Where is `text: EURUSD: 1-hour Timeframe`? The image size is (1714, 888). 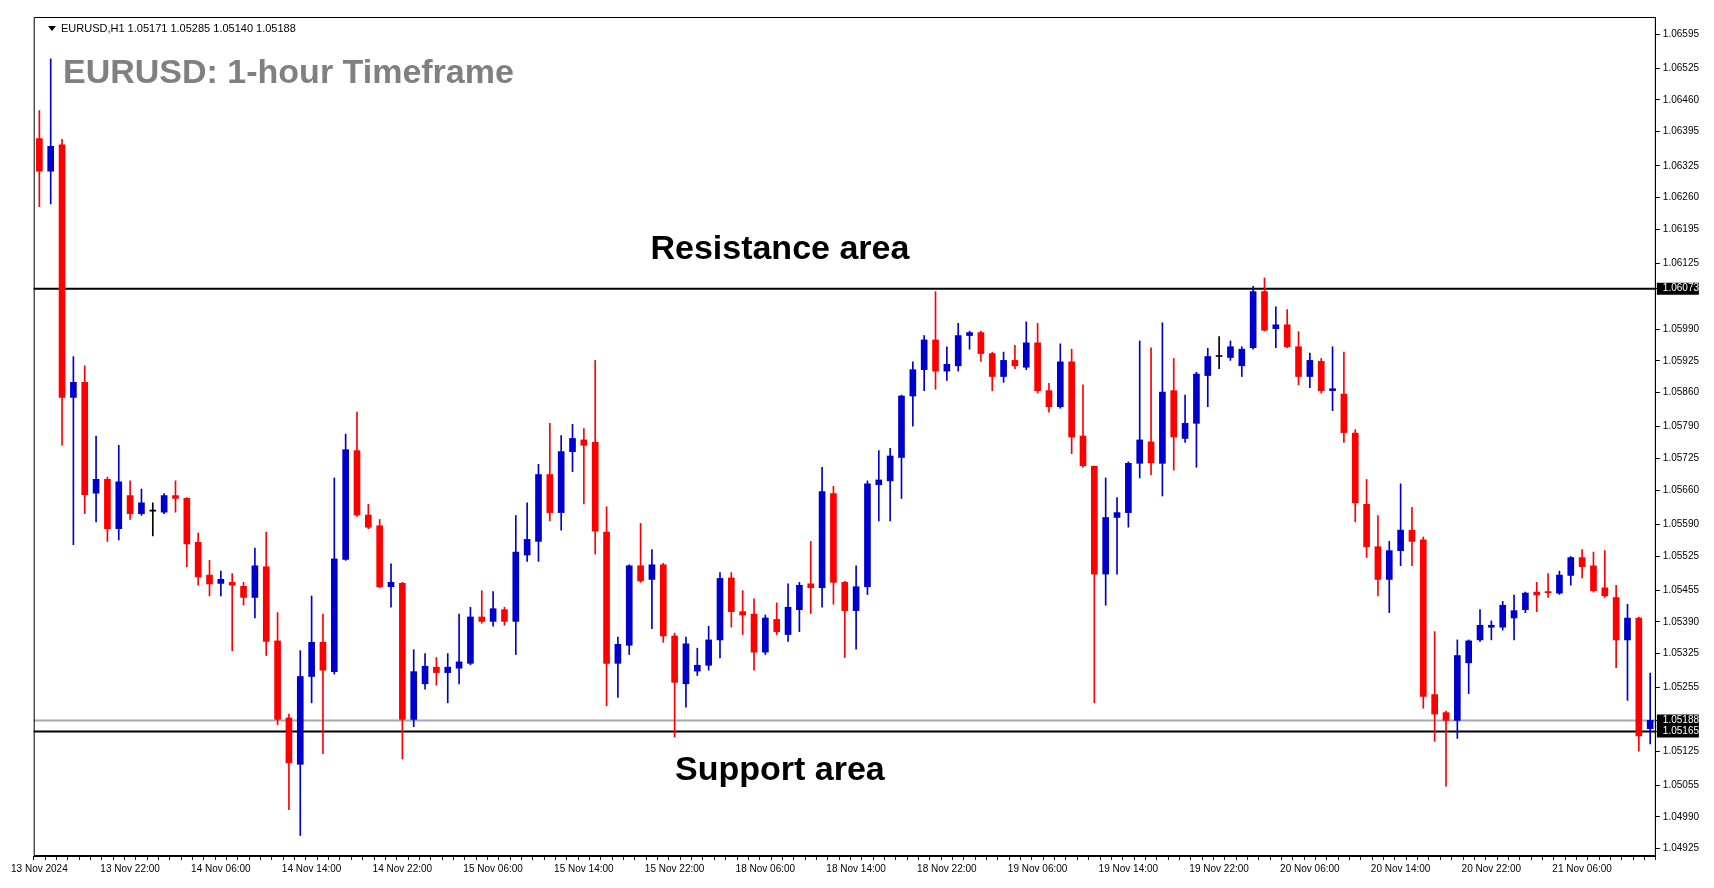
text: EURUSD: 1-hour Timeframe is located at coordinates (288, 71).